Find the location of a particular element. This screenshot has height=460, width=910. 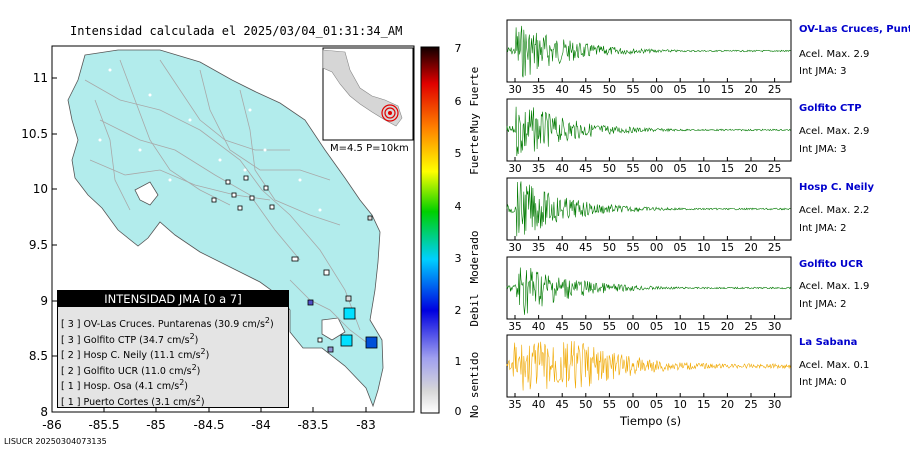

lon-tick-label: -86 is located at coordinates (52, 425).